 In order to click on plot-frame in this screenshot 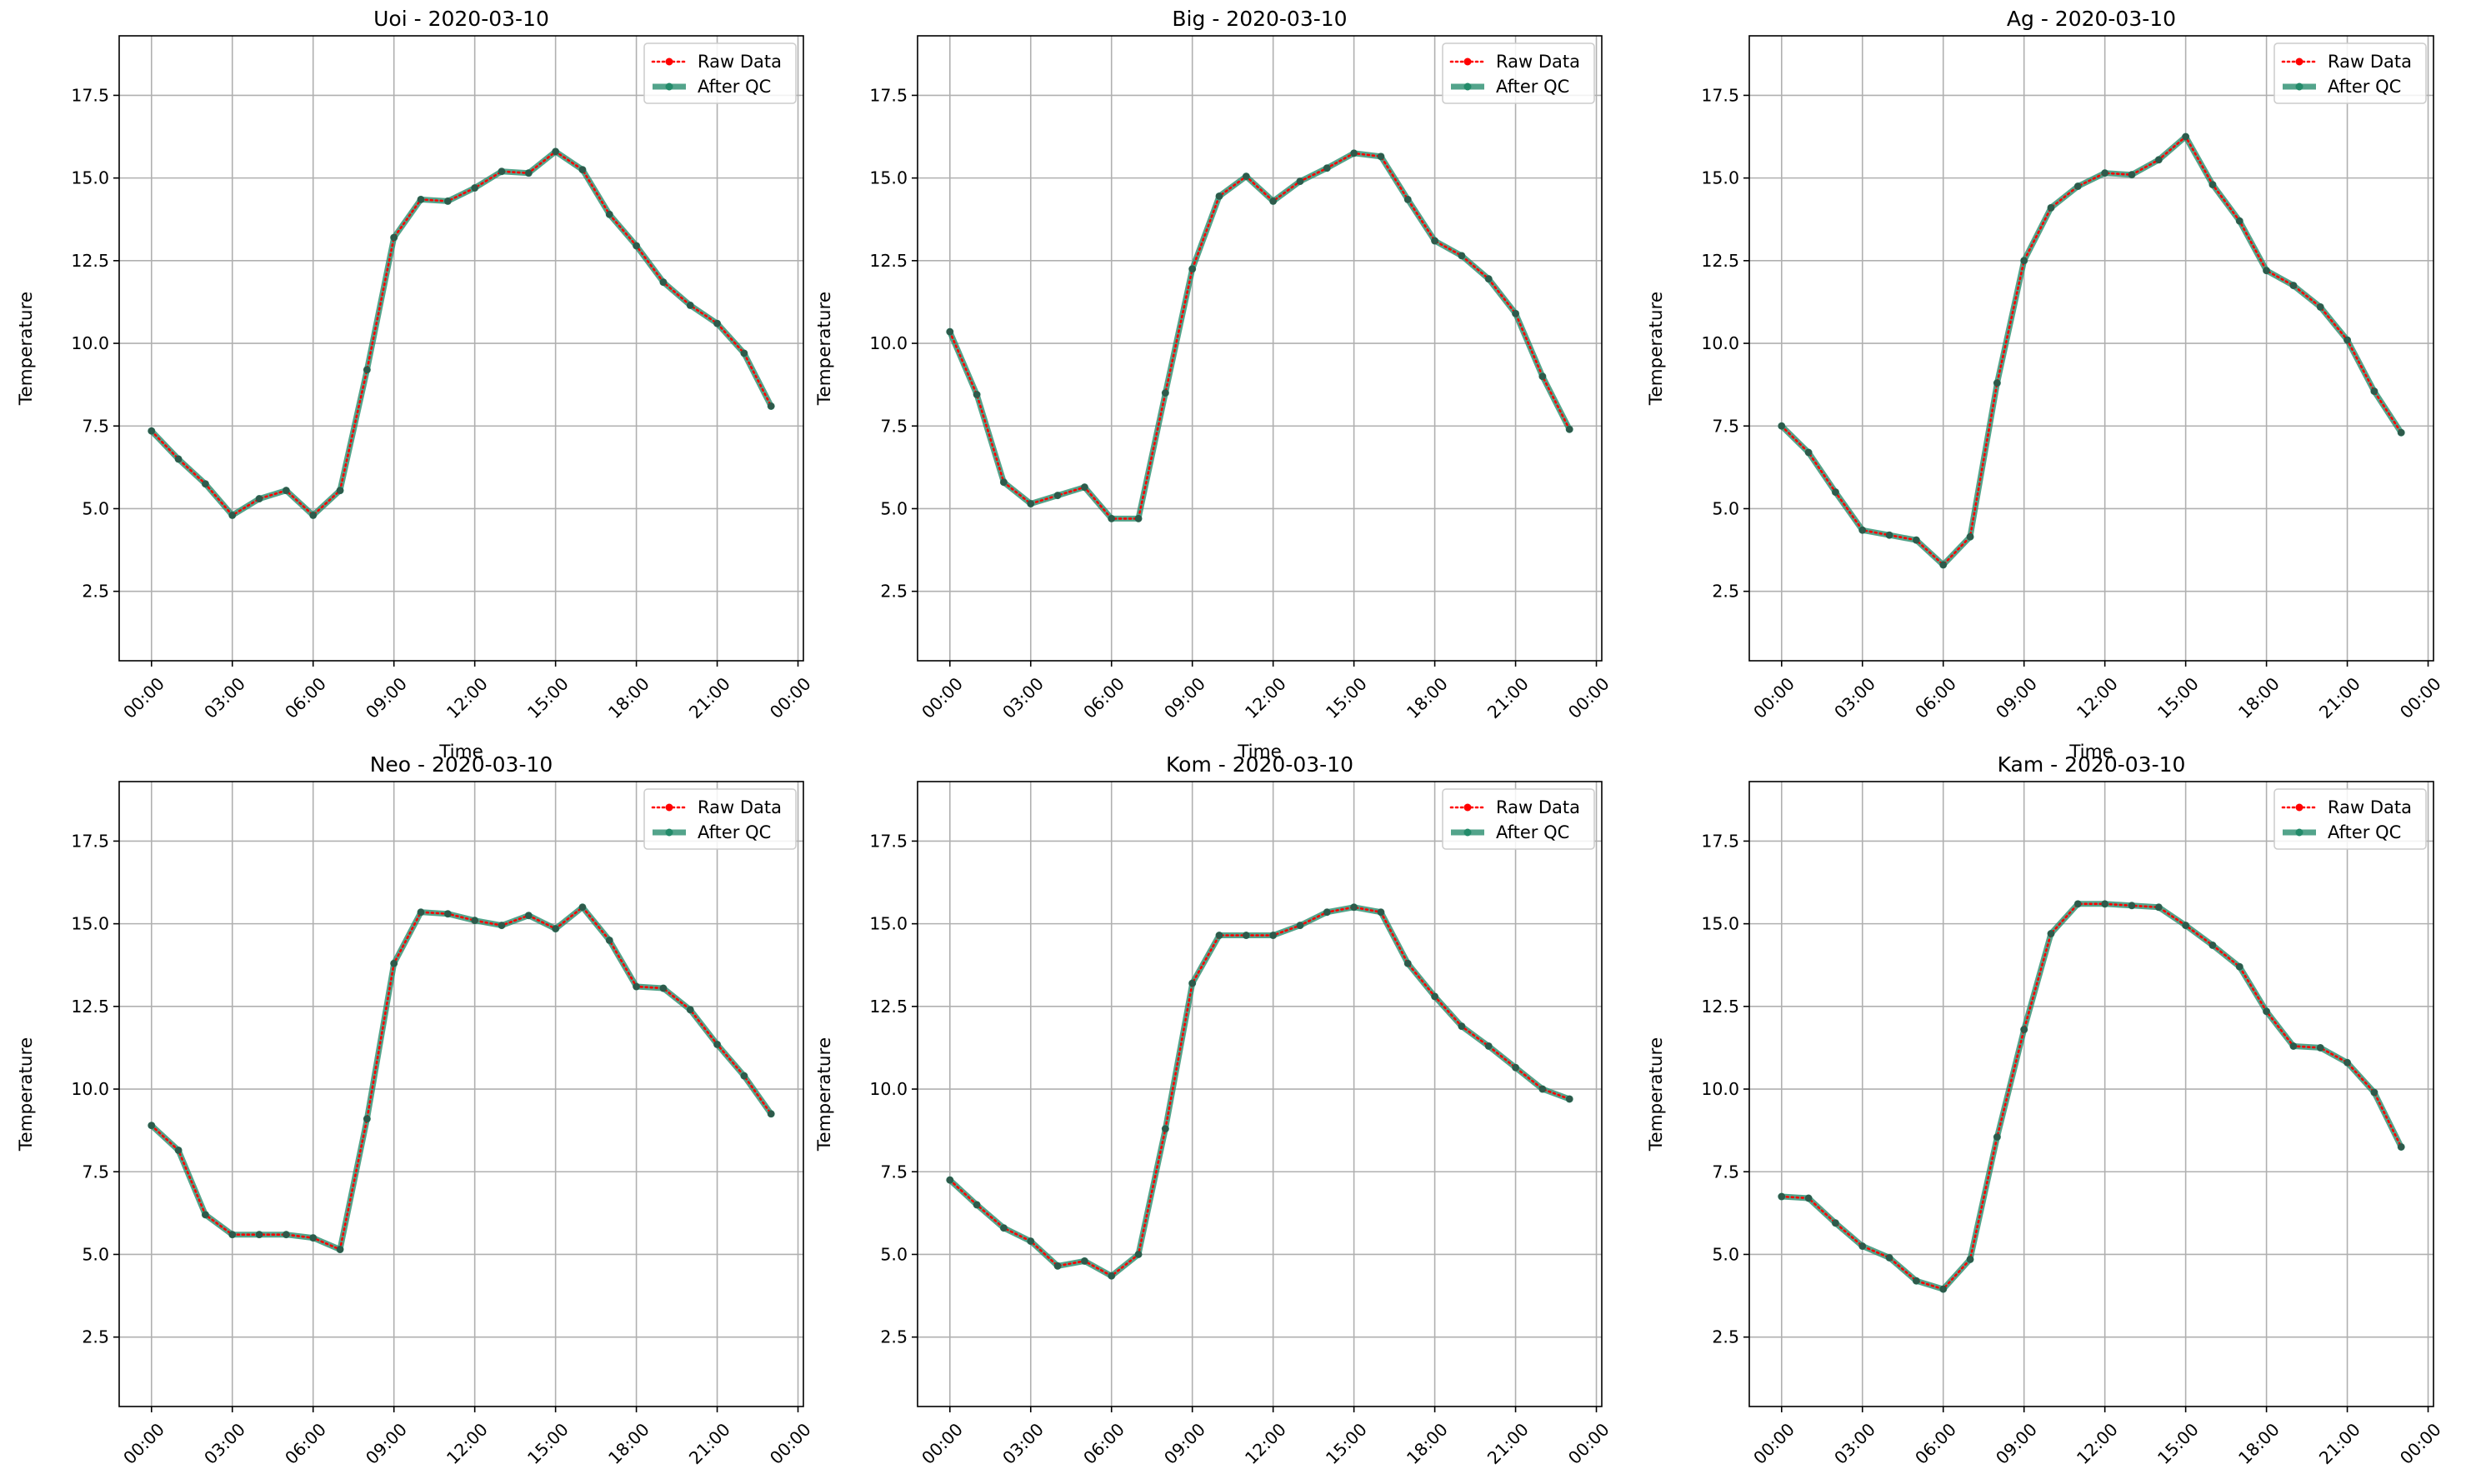, I will do `click(1260, 348)`.